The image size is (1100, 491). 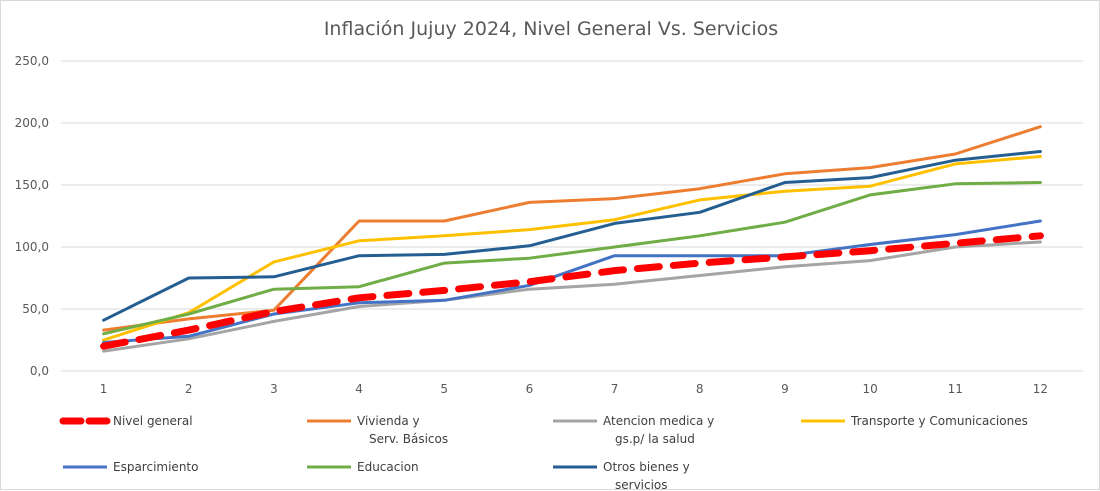 I want to click on legend-label: Esparcimiento, so click(x=155, y=467).